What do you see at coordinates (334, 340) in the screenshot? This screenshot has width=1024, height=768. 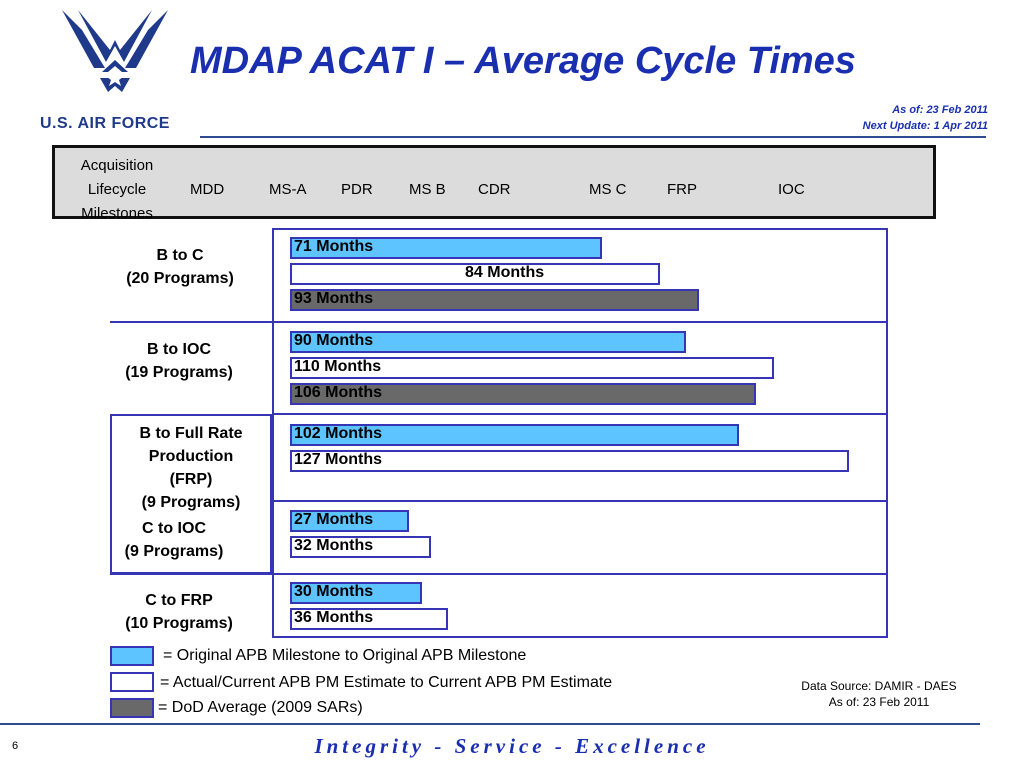 I see `bar-value-label: 90 Months` at bounding box center [334, 340].